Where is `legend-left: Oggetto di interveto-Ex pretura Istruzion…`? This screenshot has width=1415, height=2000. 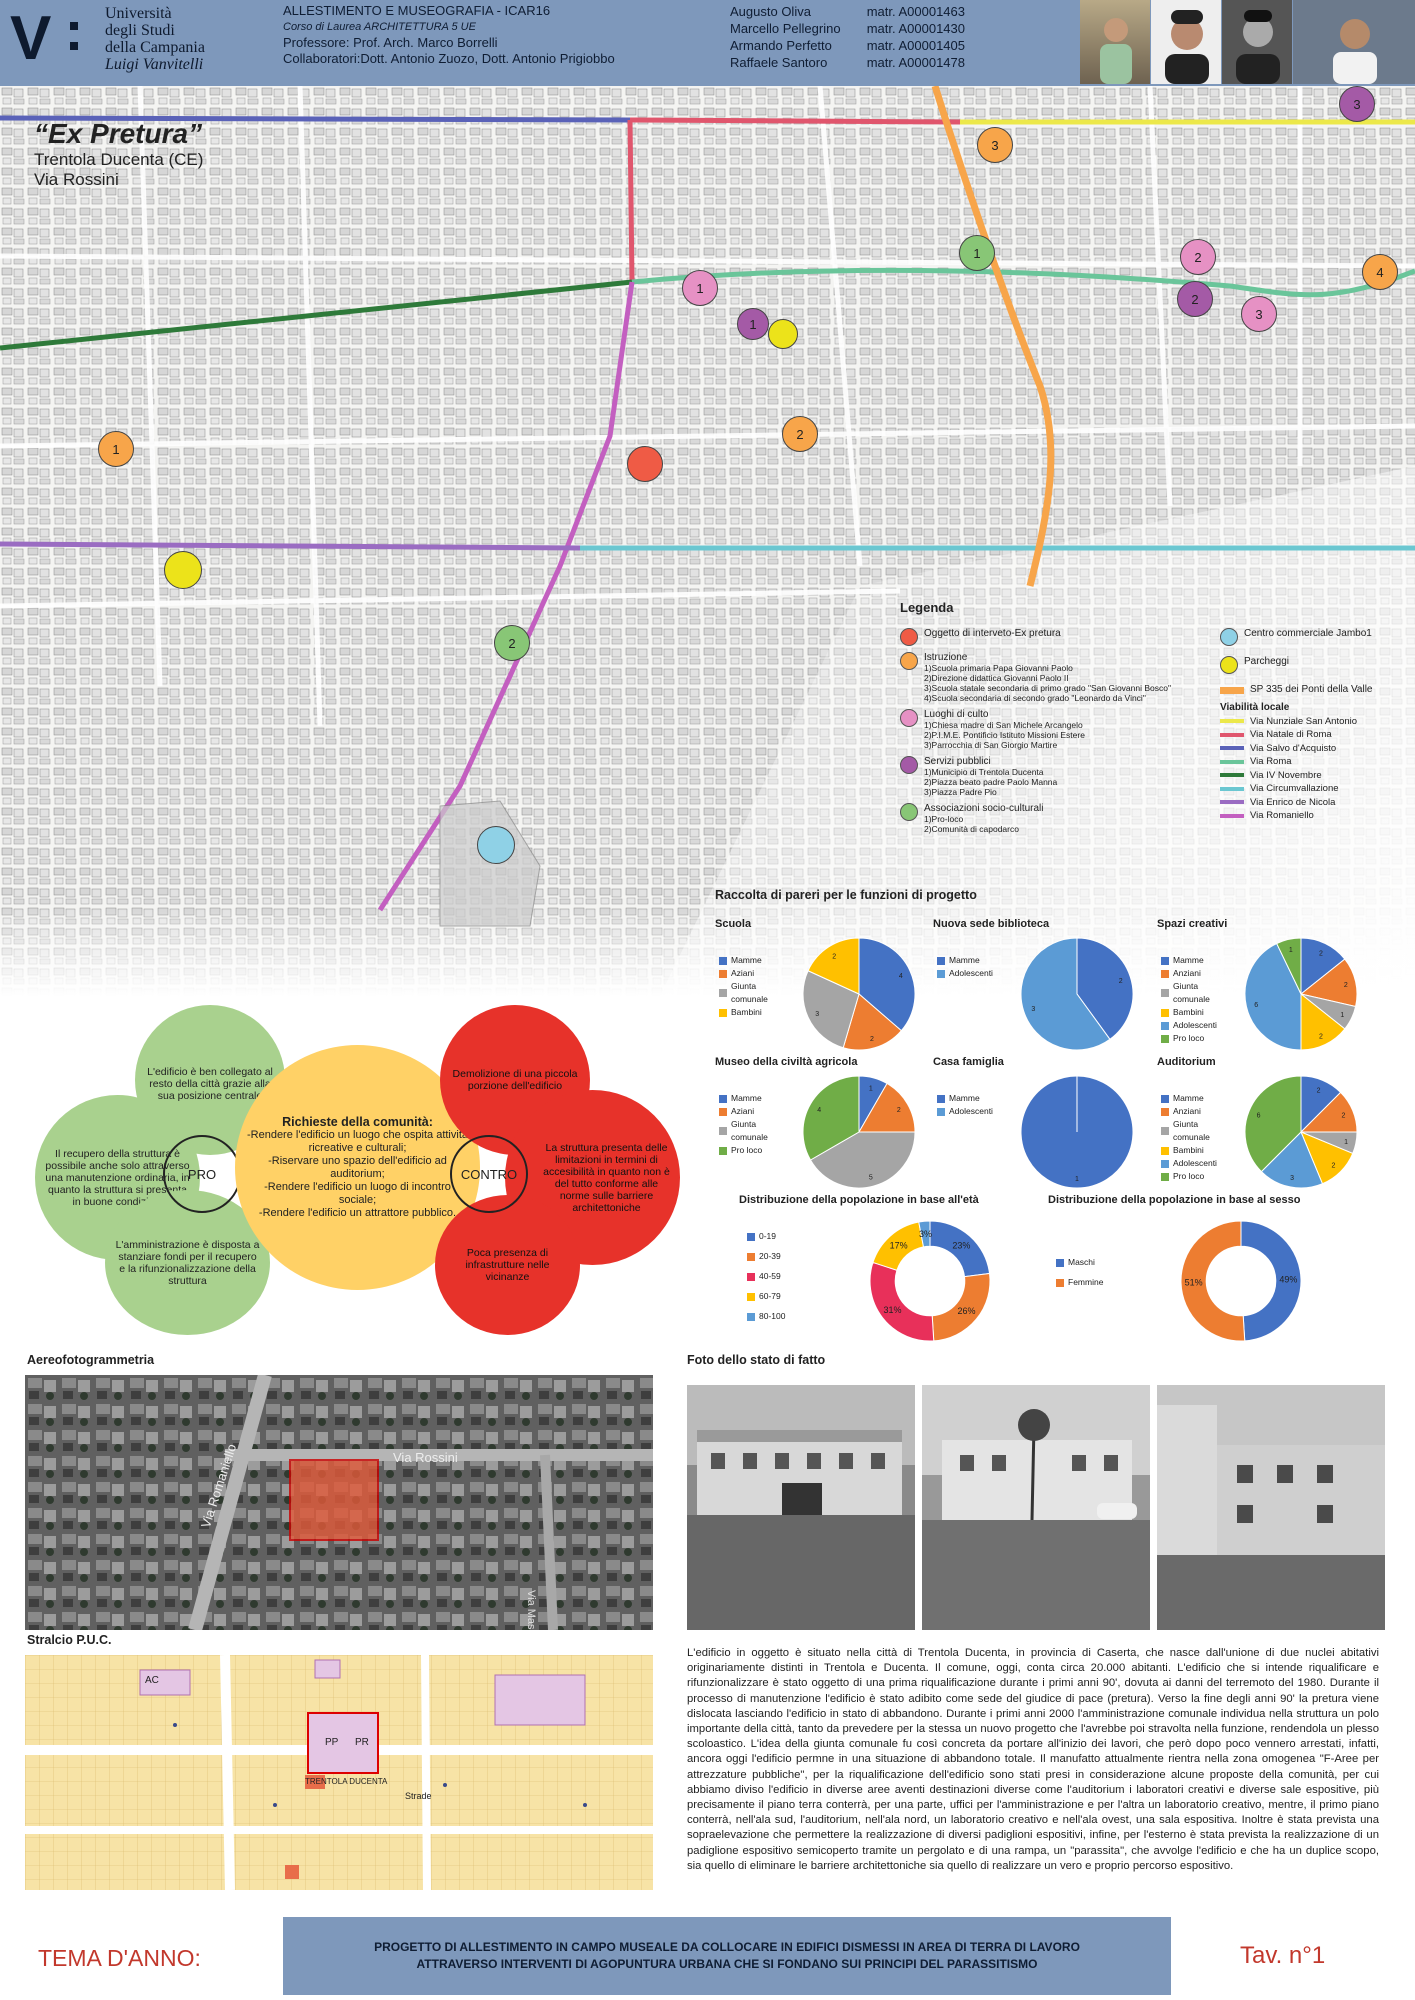 legend-left: Oggetto di interveto-Ex pretura Istruzion… is located at coordinates (1055, 734).